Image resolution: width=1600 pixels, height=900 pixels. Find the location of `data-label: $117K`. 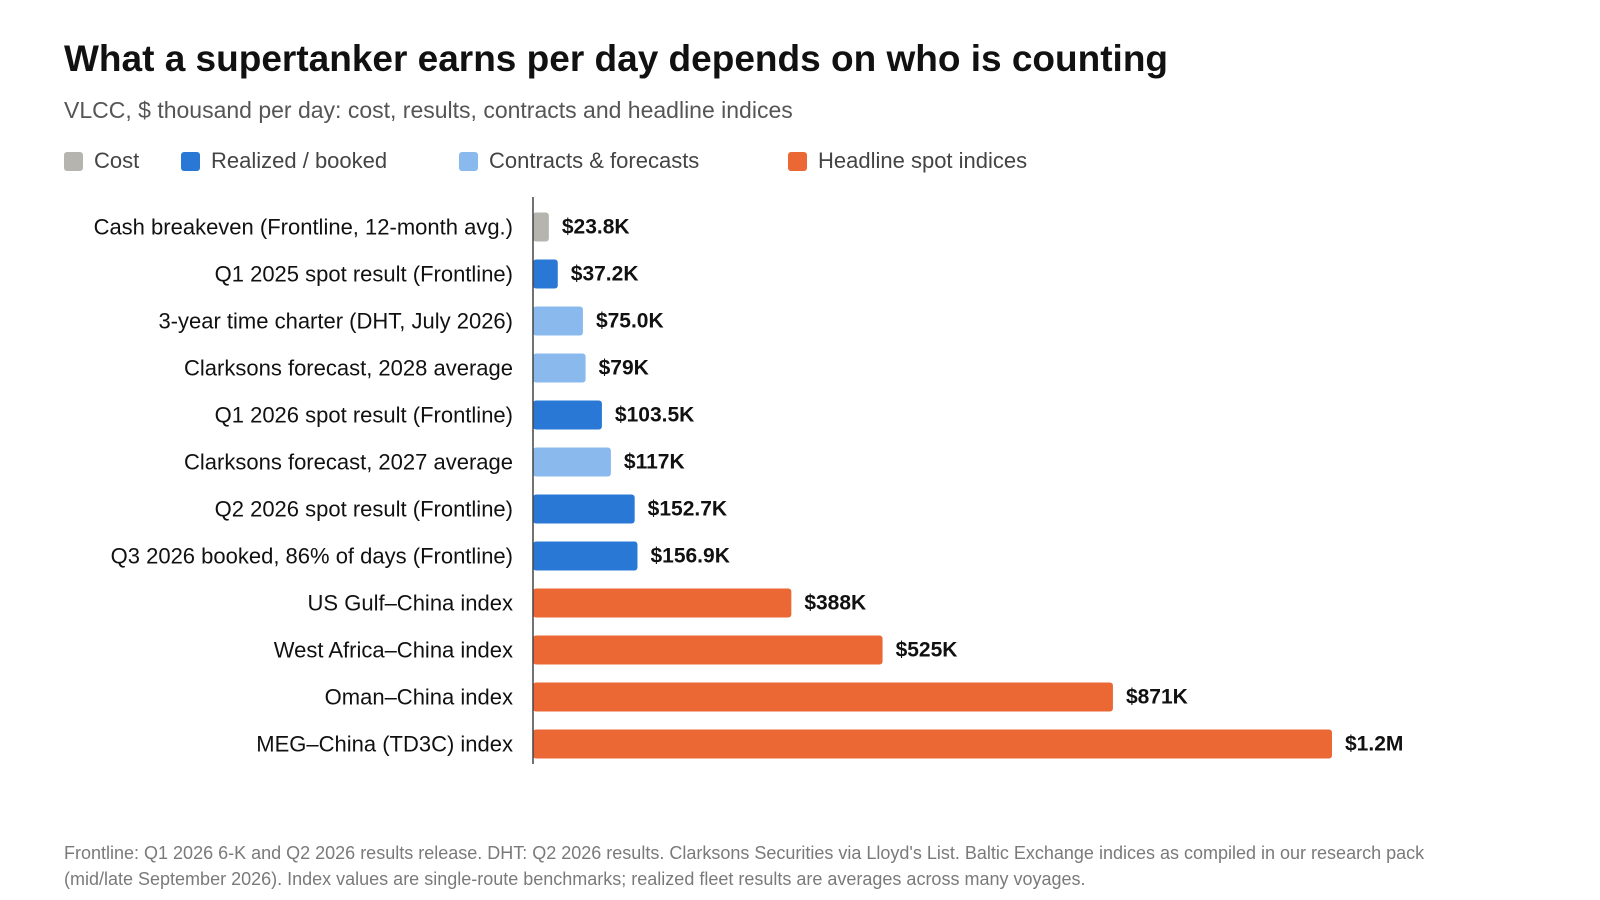

data-label: $117K is located at coordinates (654, 462).